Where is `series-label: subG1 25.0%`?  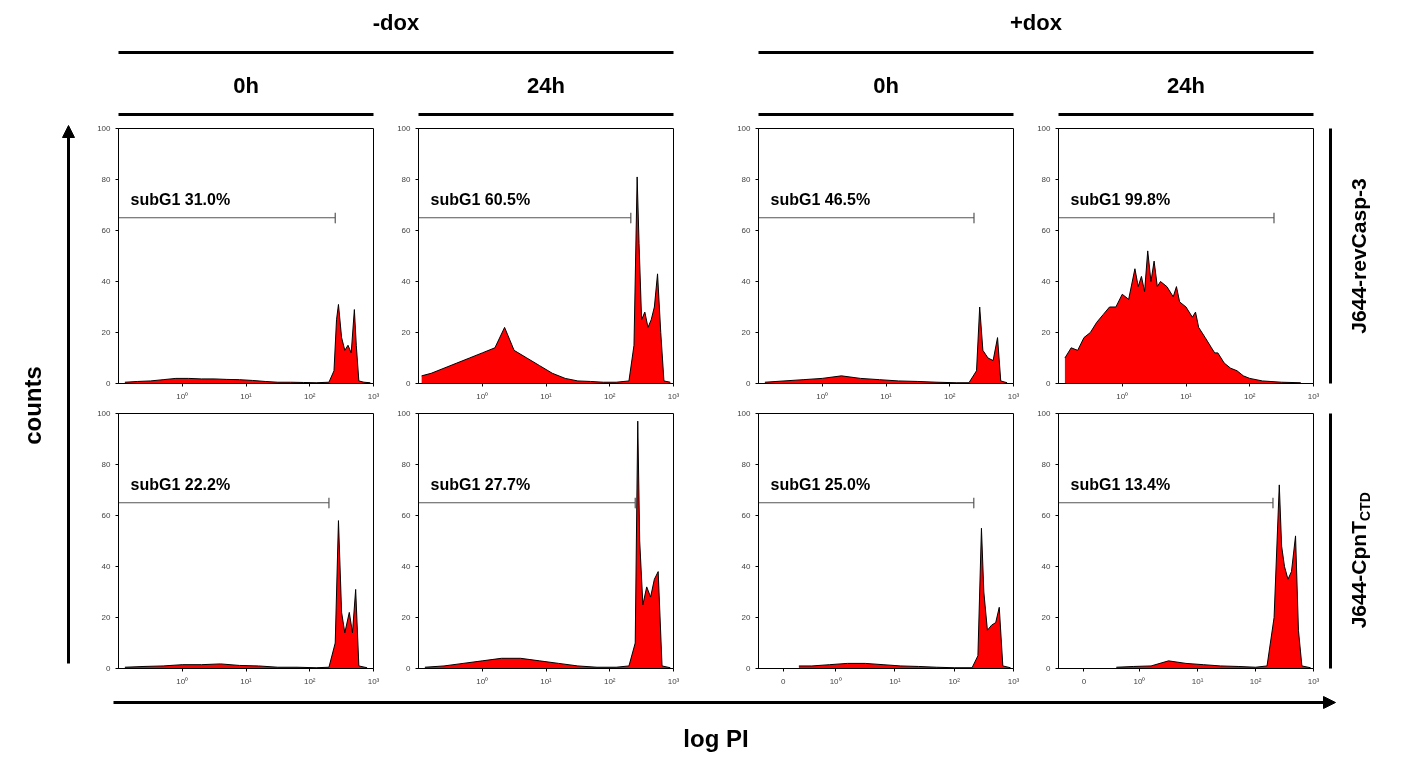
series-label: subG1 25.0% is located at coordinates (820, 484).